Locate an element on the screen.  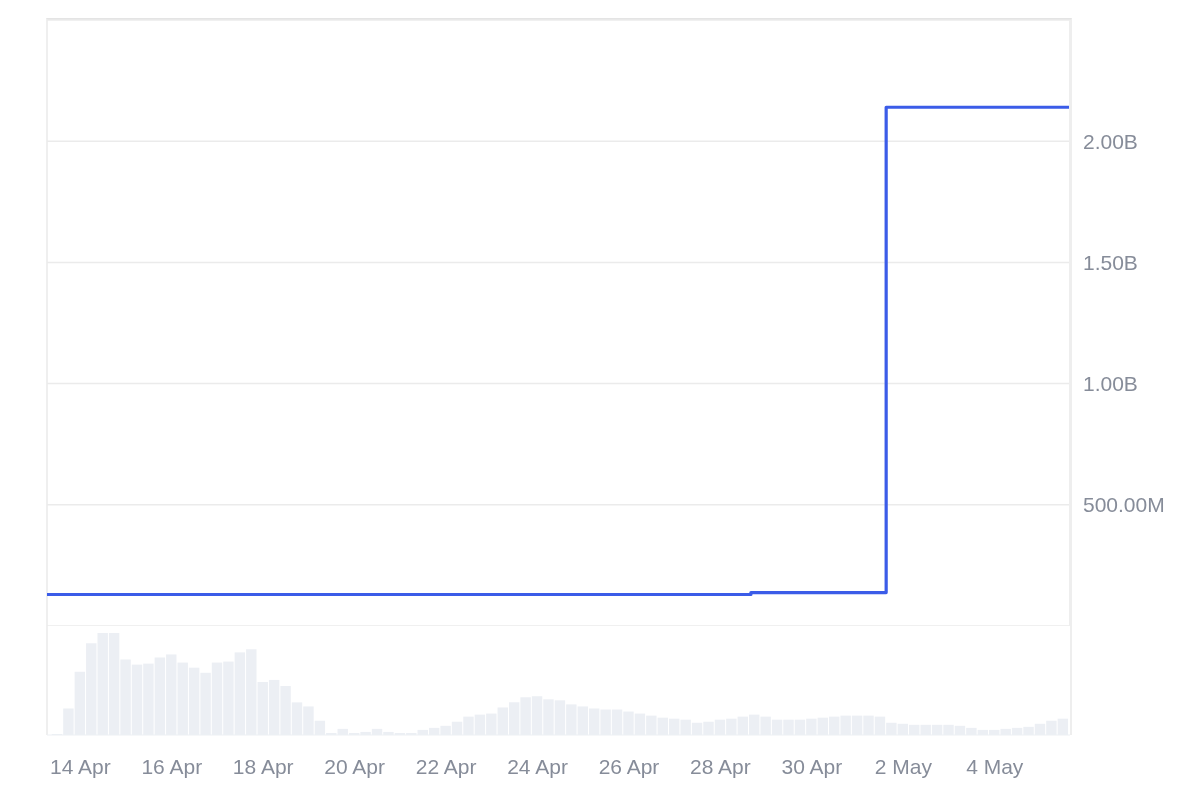
y-tick-label: 1.50B is located at coordinates (1110, 262).